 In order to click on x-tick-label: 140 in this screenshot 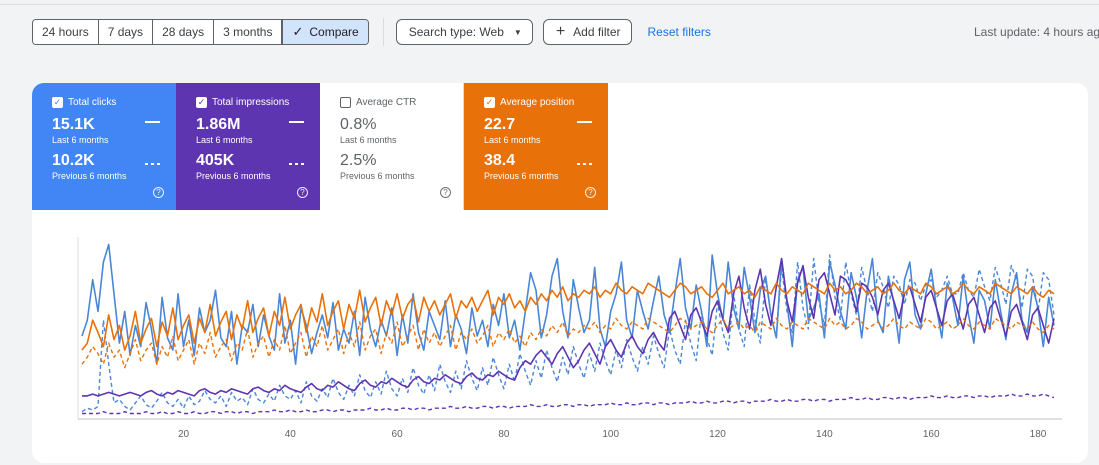, I will do `click(824, 434)`.